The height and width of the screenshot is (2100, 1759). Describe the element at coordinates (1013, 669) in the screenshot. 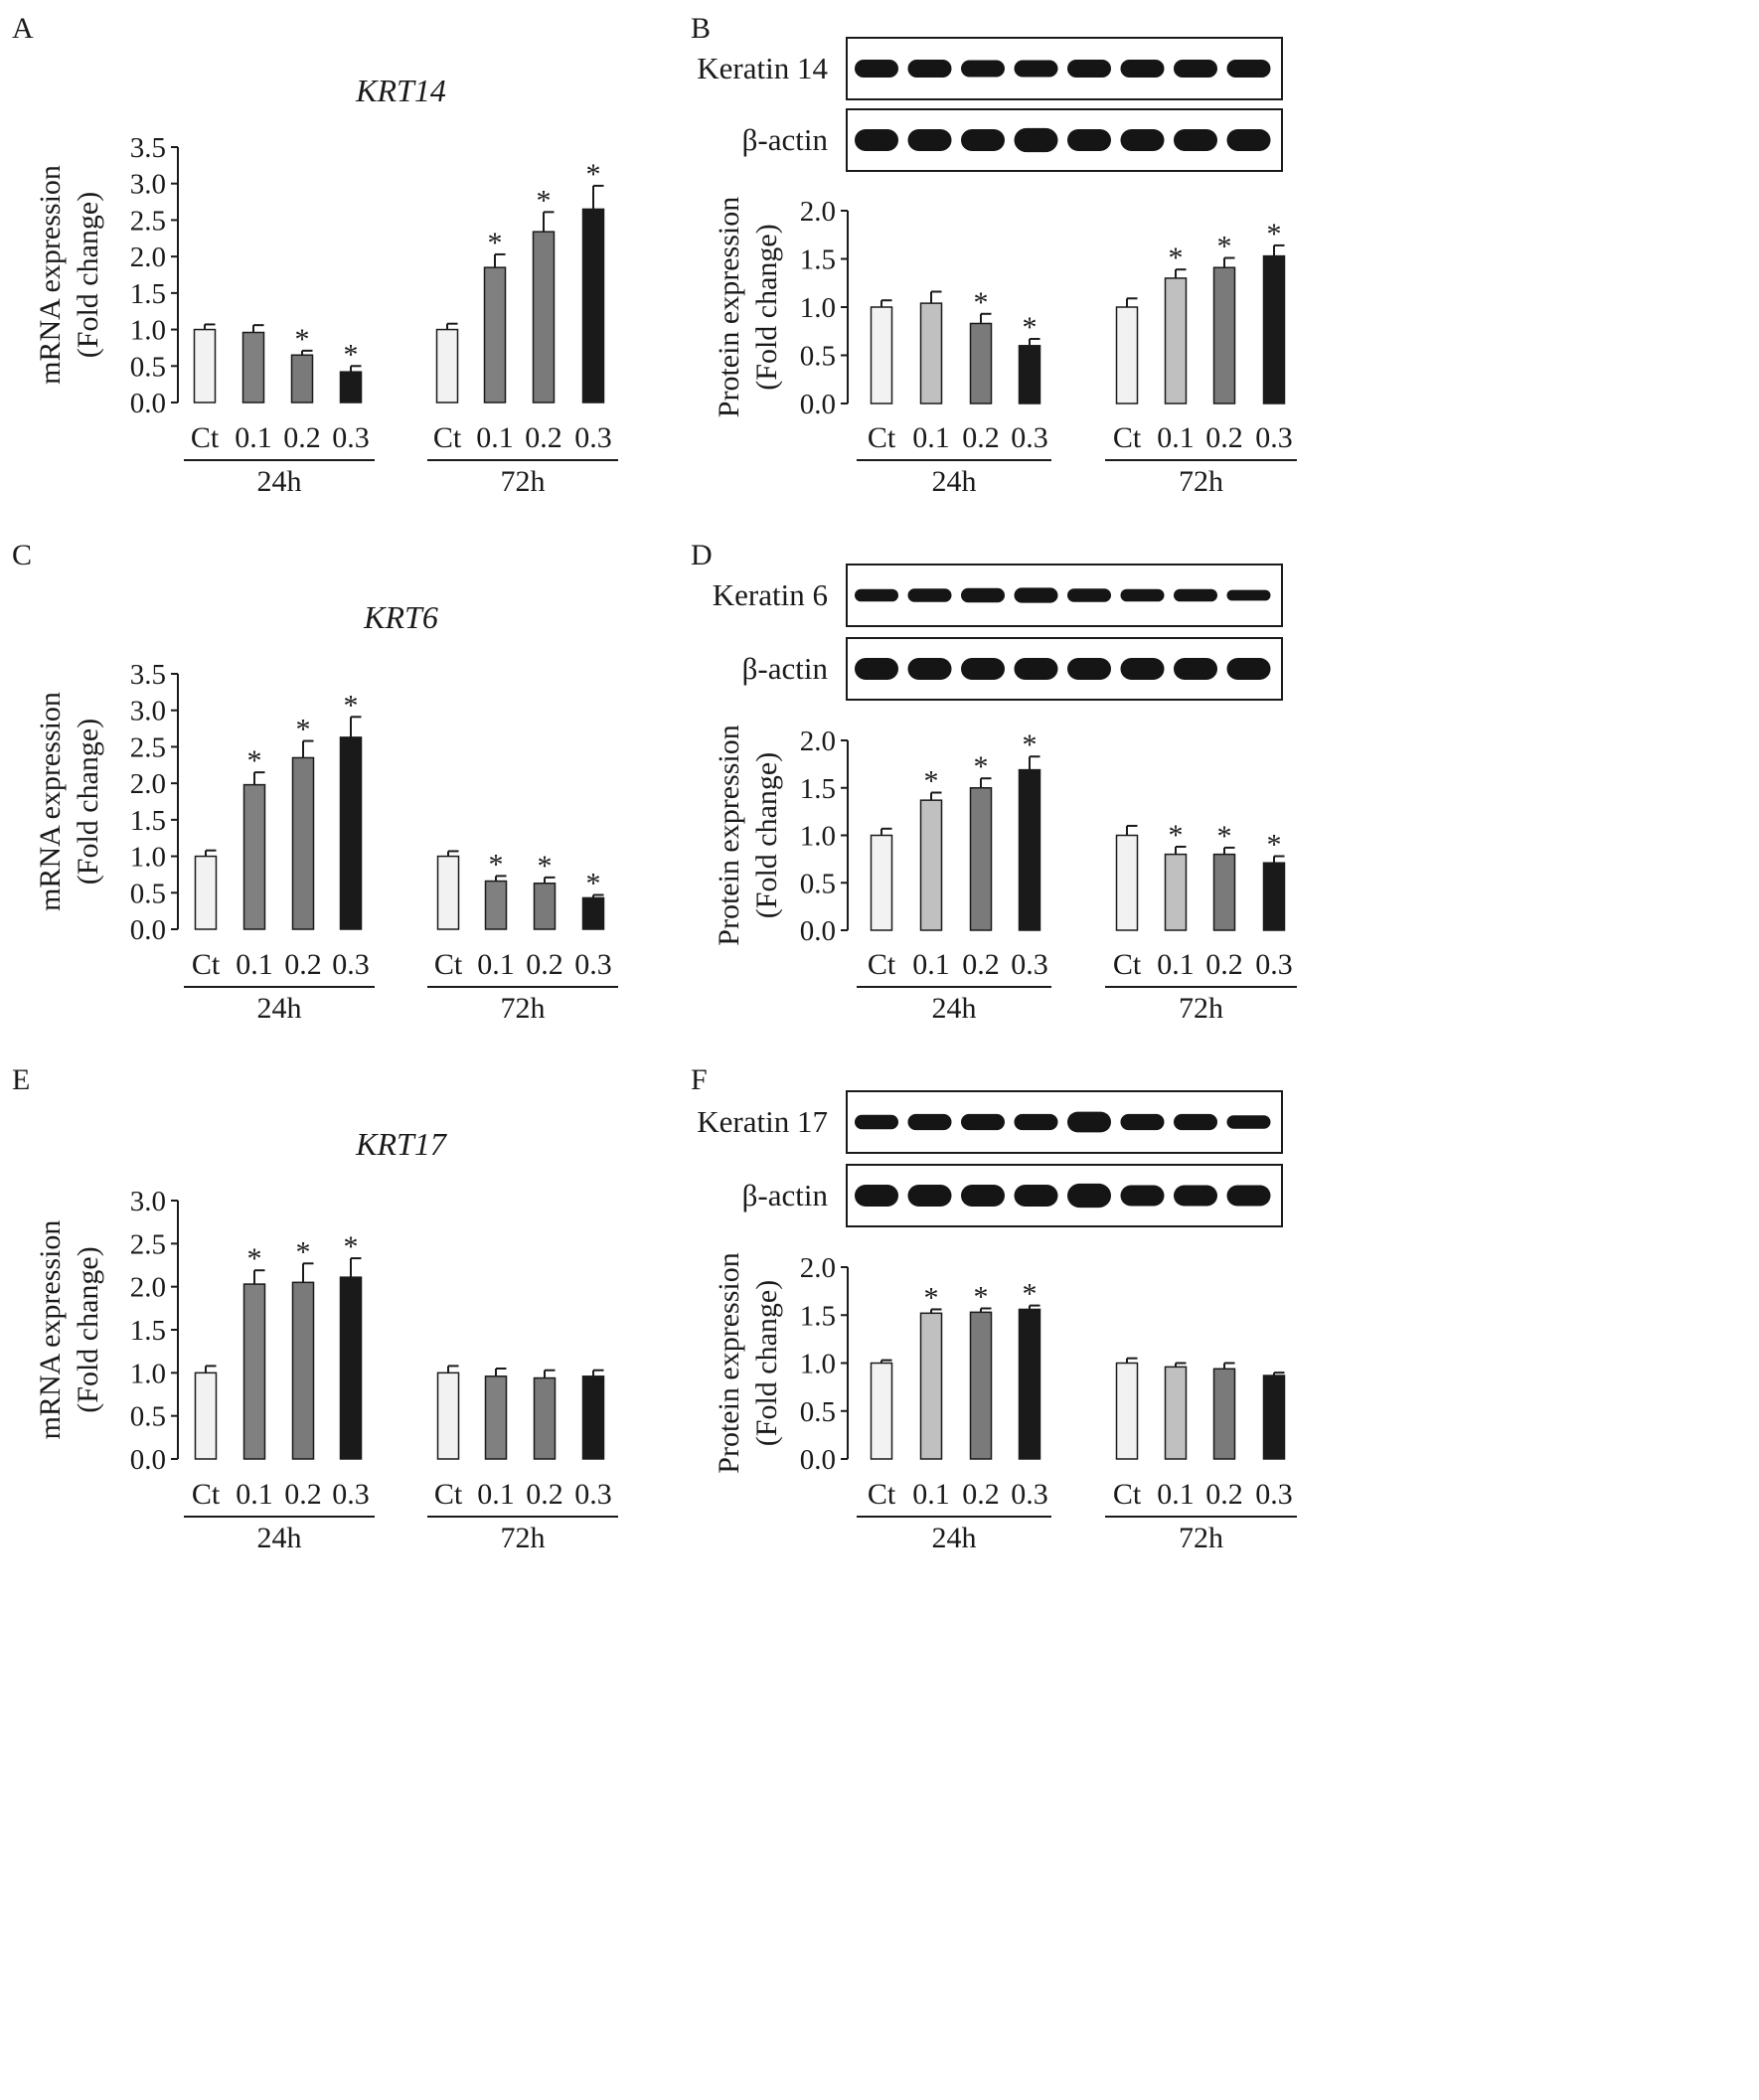

I see `blot-loading: β-actin` at that location.